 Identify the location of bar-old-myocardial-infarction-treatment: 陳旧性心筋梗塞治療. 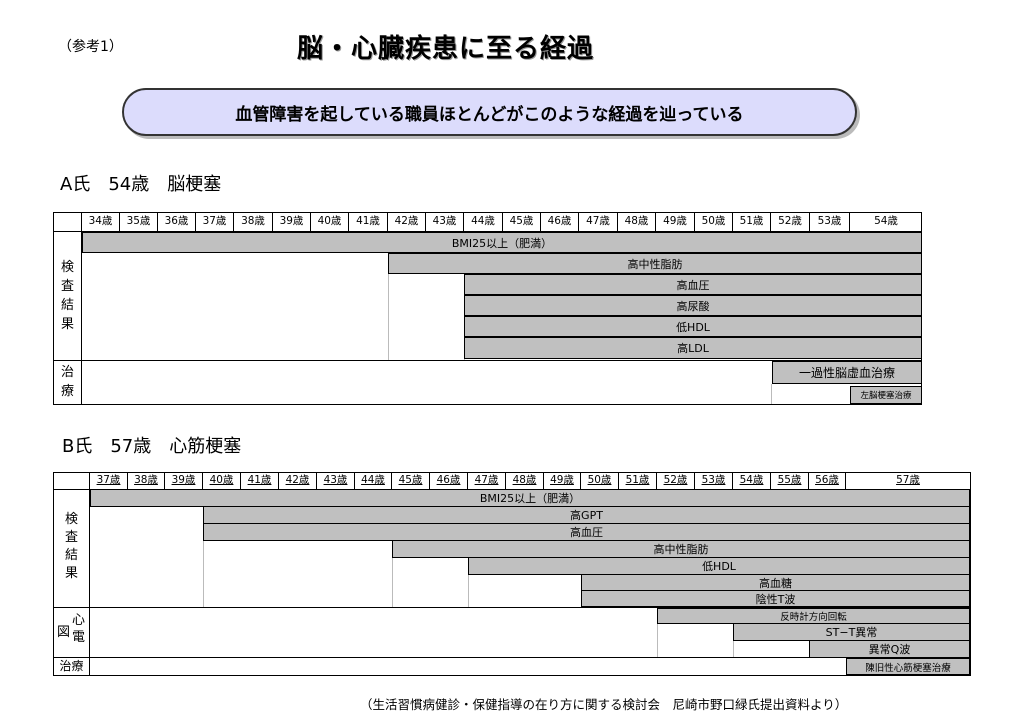
(908, 666).